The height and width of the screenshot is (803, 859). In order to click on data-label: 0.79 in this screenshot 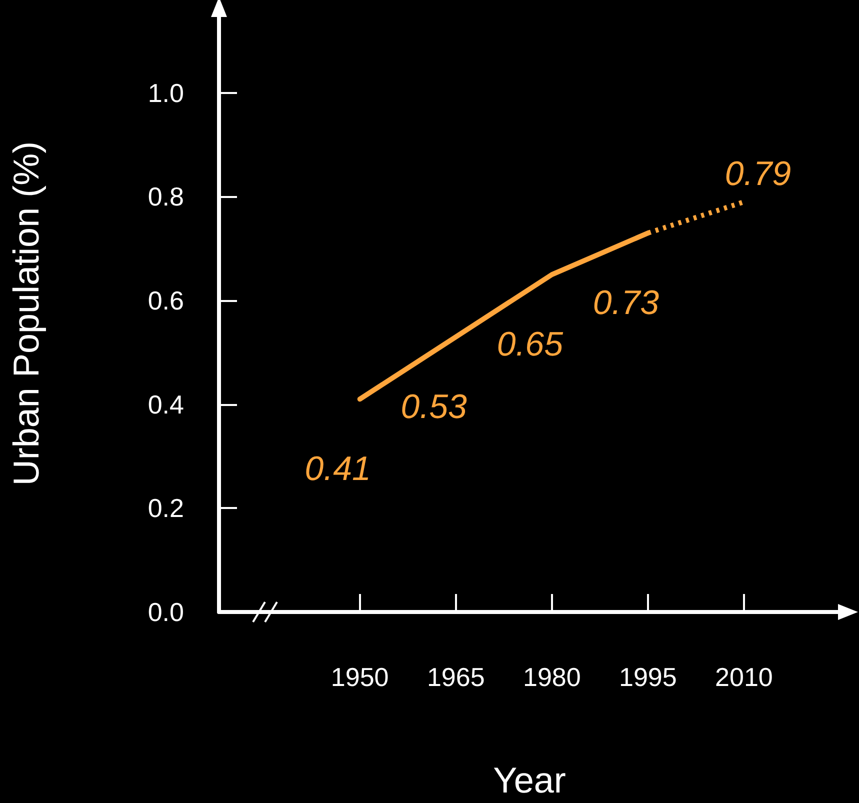, I will do `click(758, 173)`.